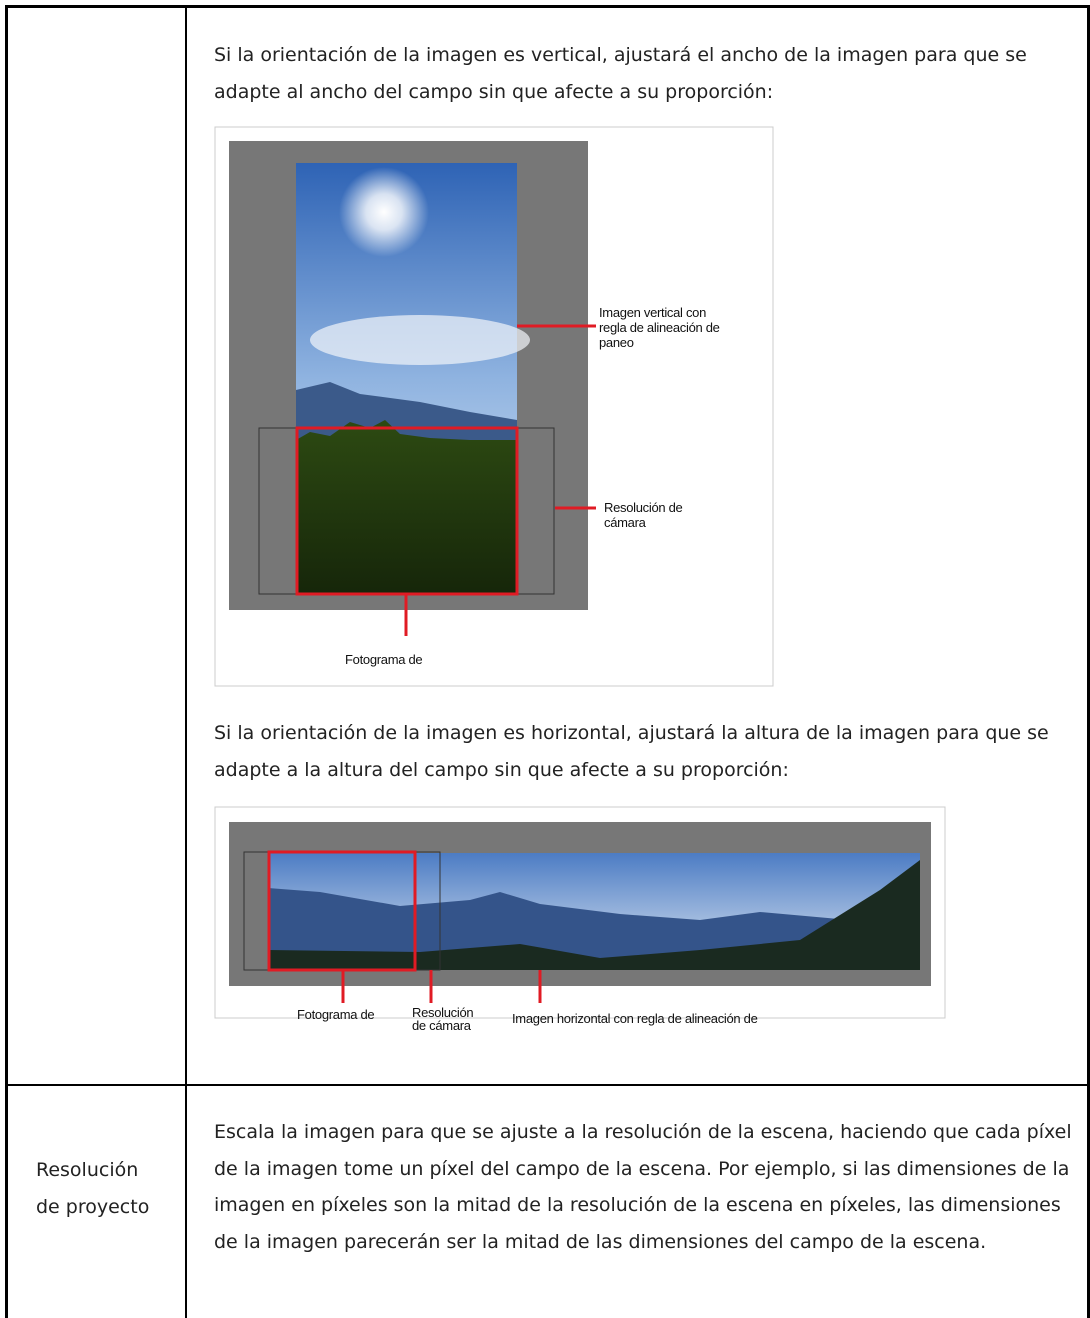 This screenshot has width=1090, height=1318. I want to click on figure-label: Imagen vertical con, so click(652, 312).